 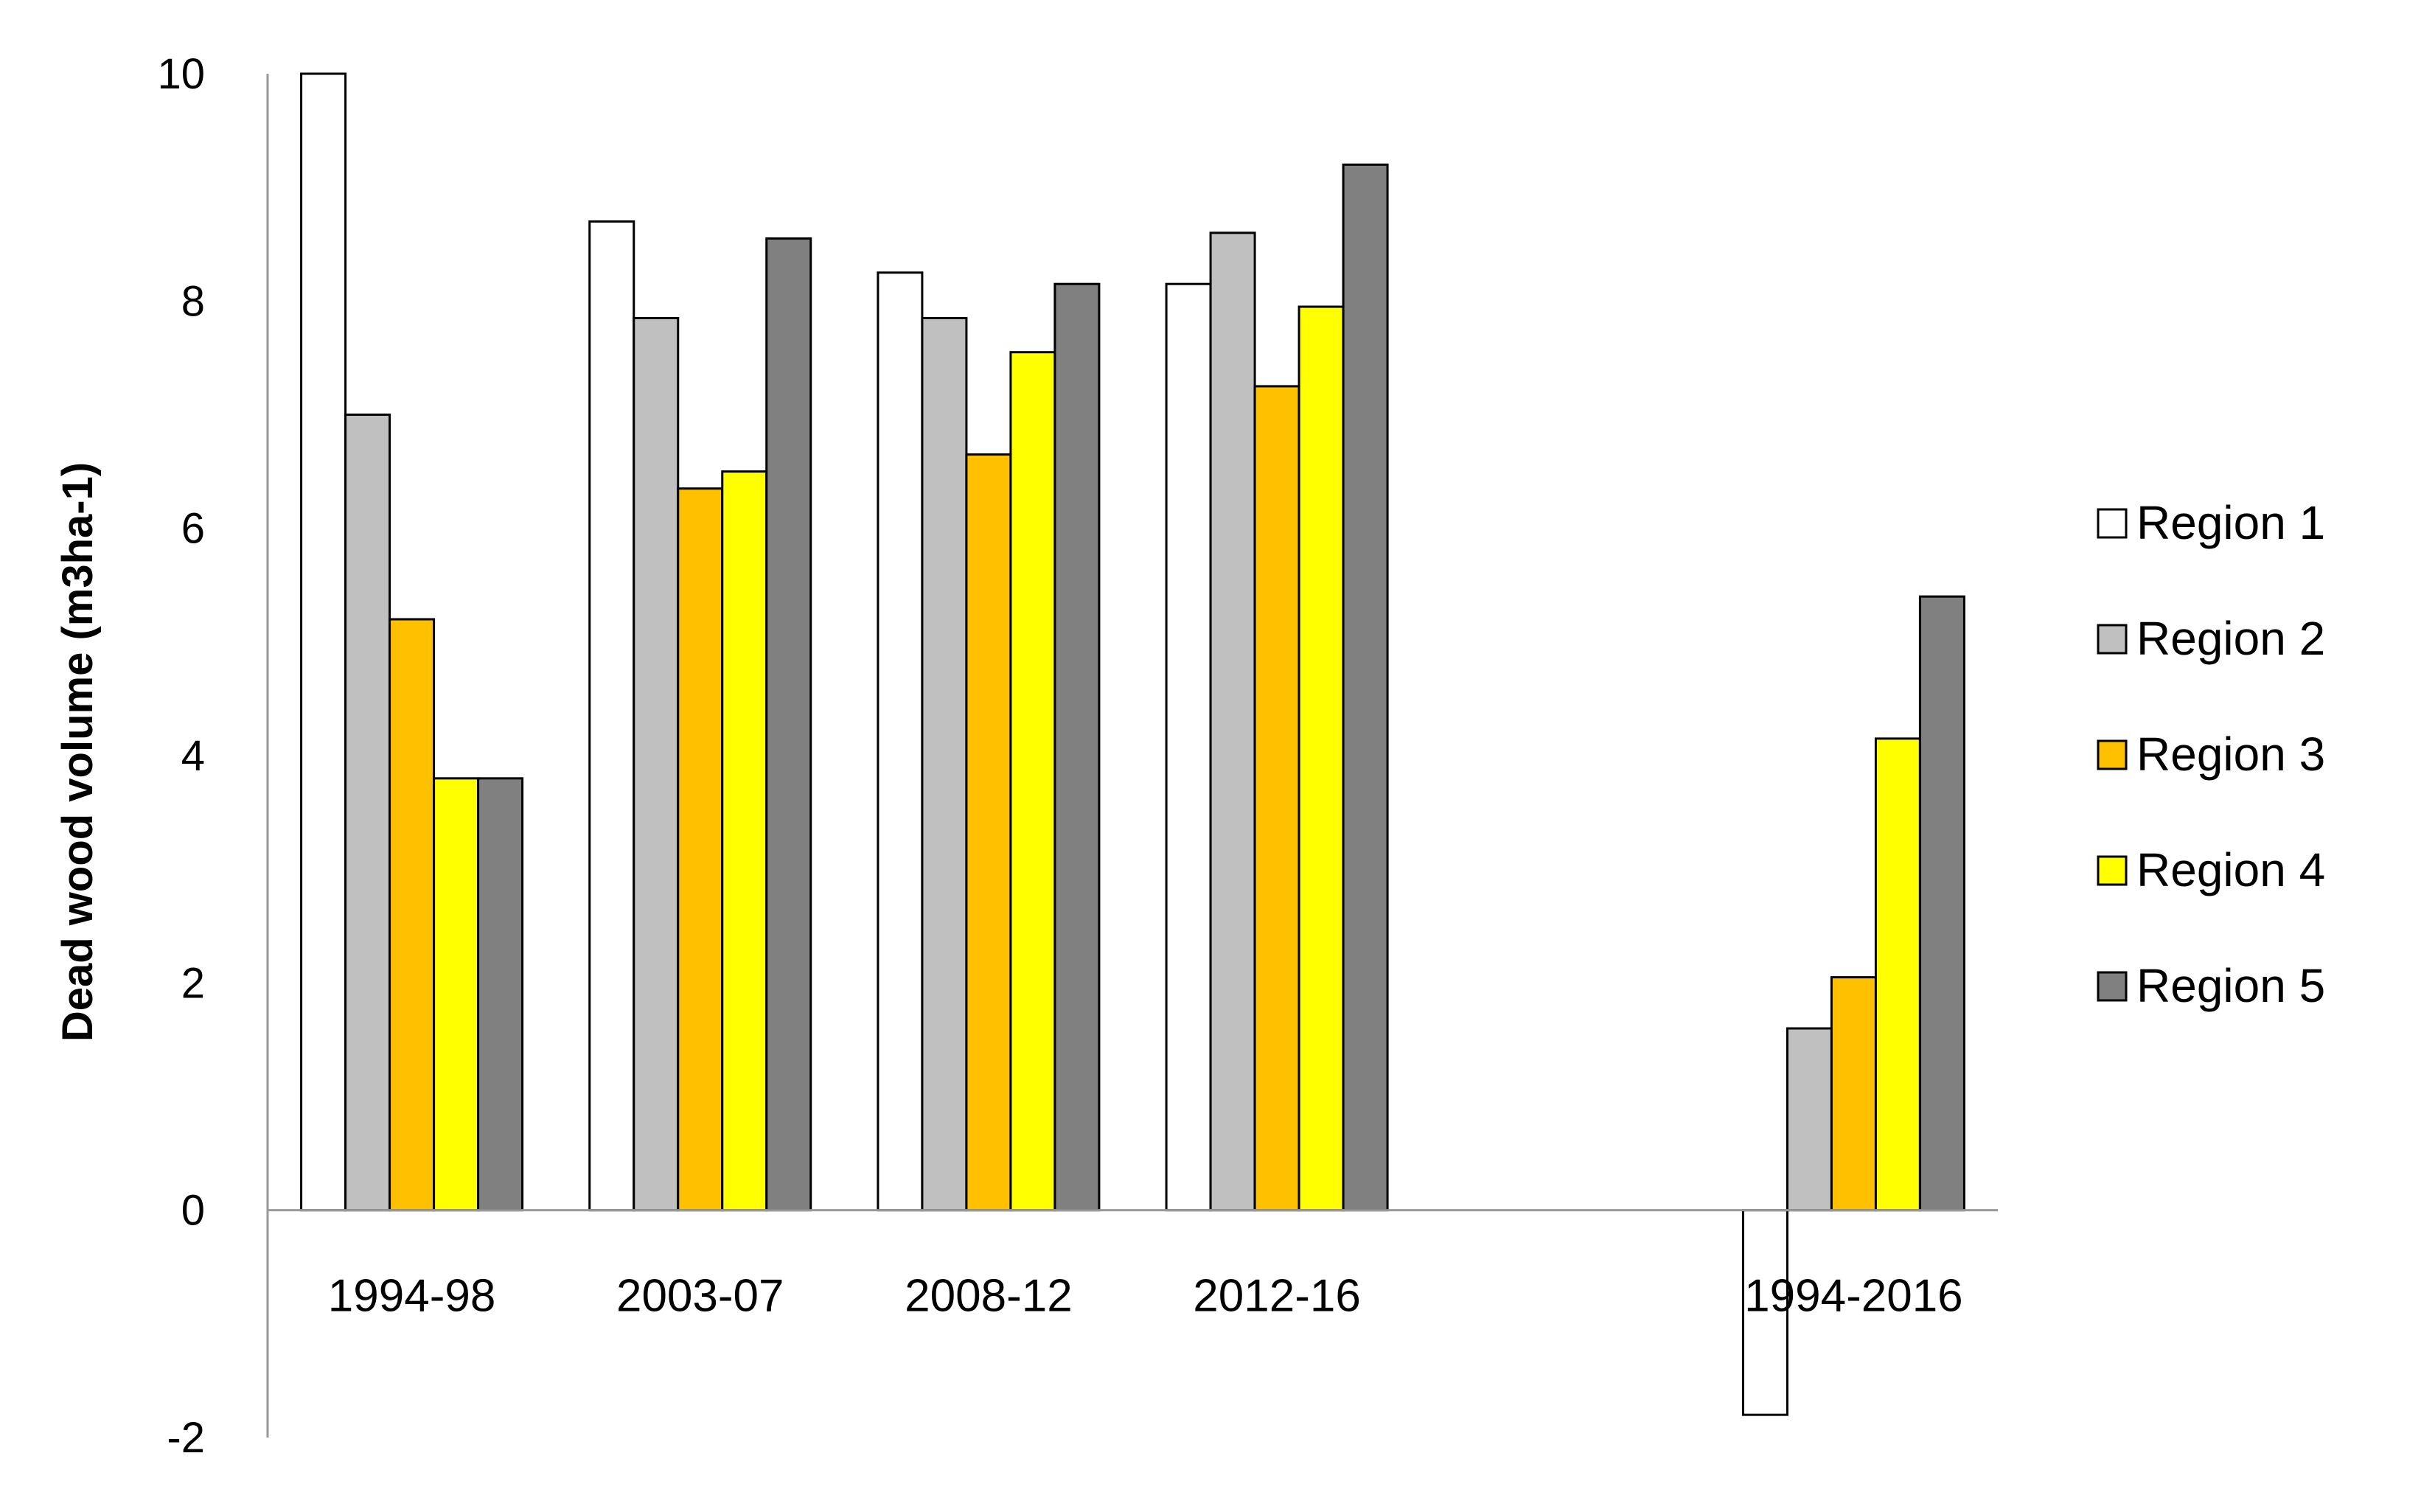 I want to click on legend-item: Region 2, so click(x=2211, y=638).